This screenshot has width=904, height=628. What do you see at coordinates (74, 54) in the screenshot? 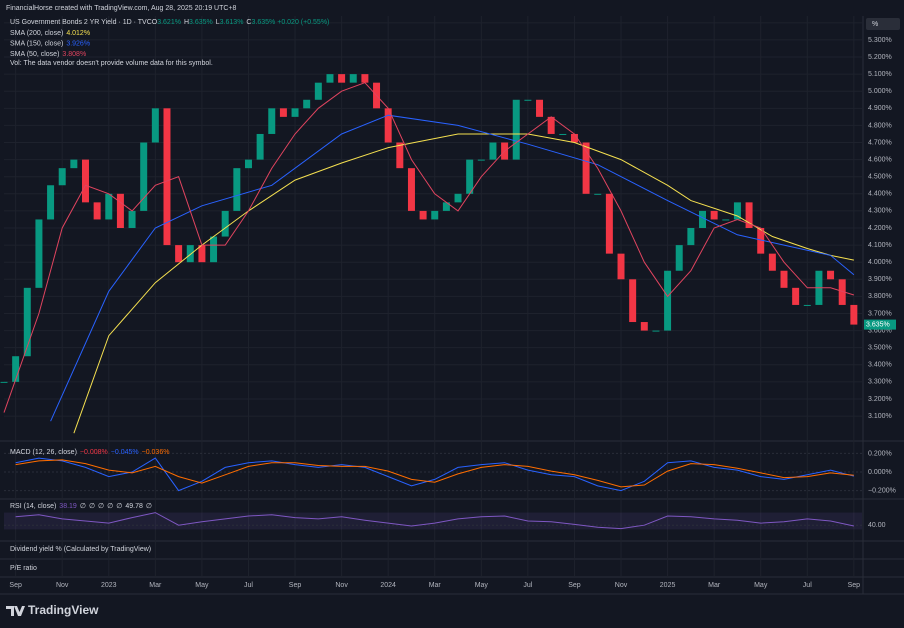
I see `sma-value: 3.808%` at bounding box center [74, 54].